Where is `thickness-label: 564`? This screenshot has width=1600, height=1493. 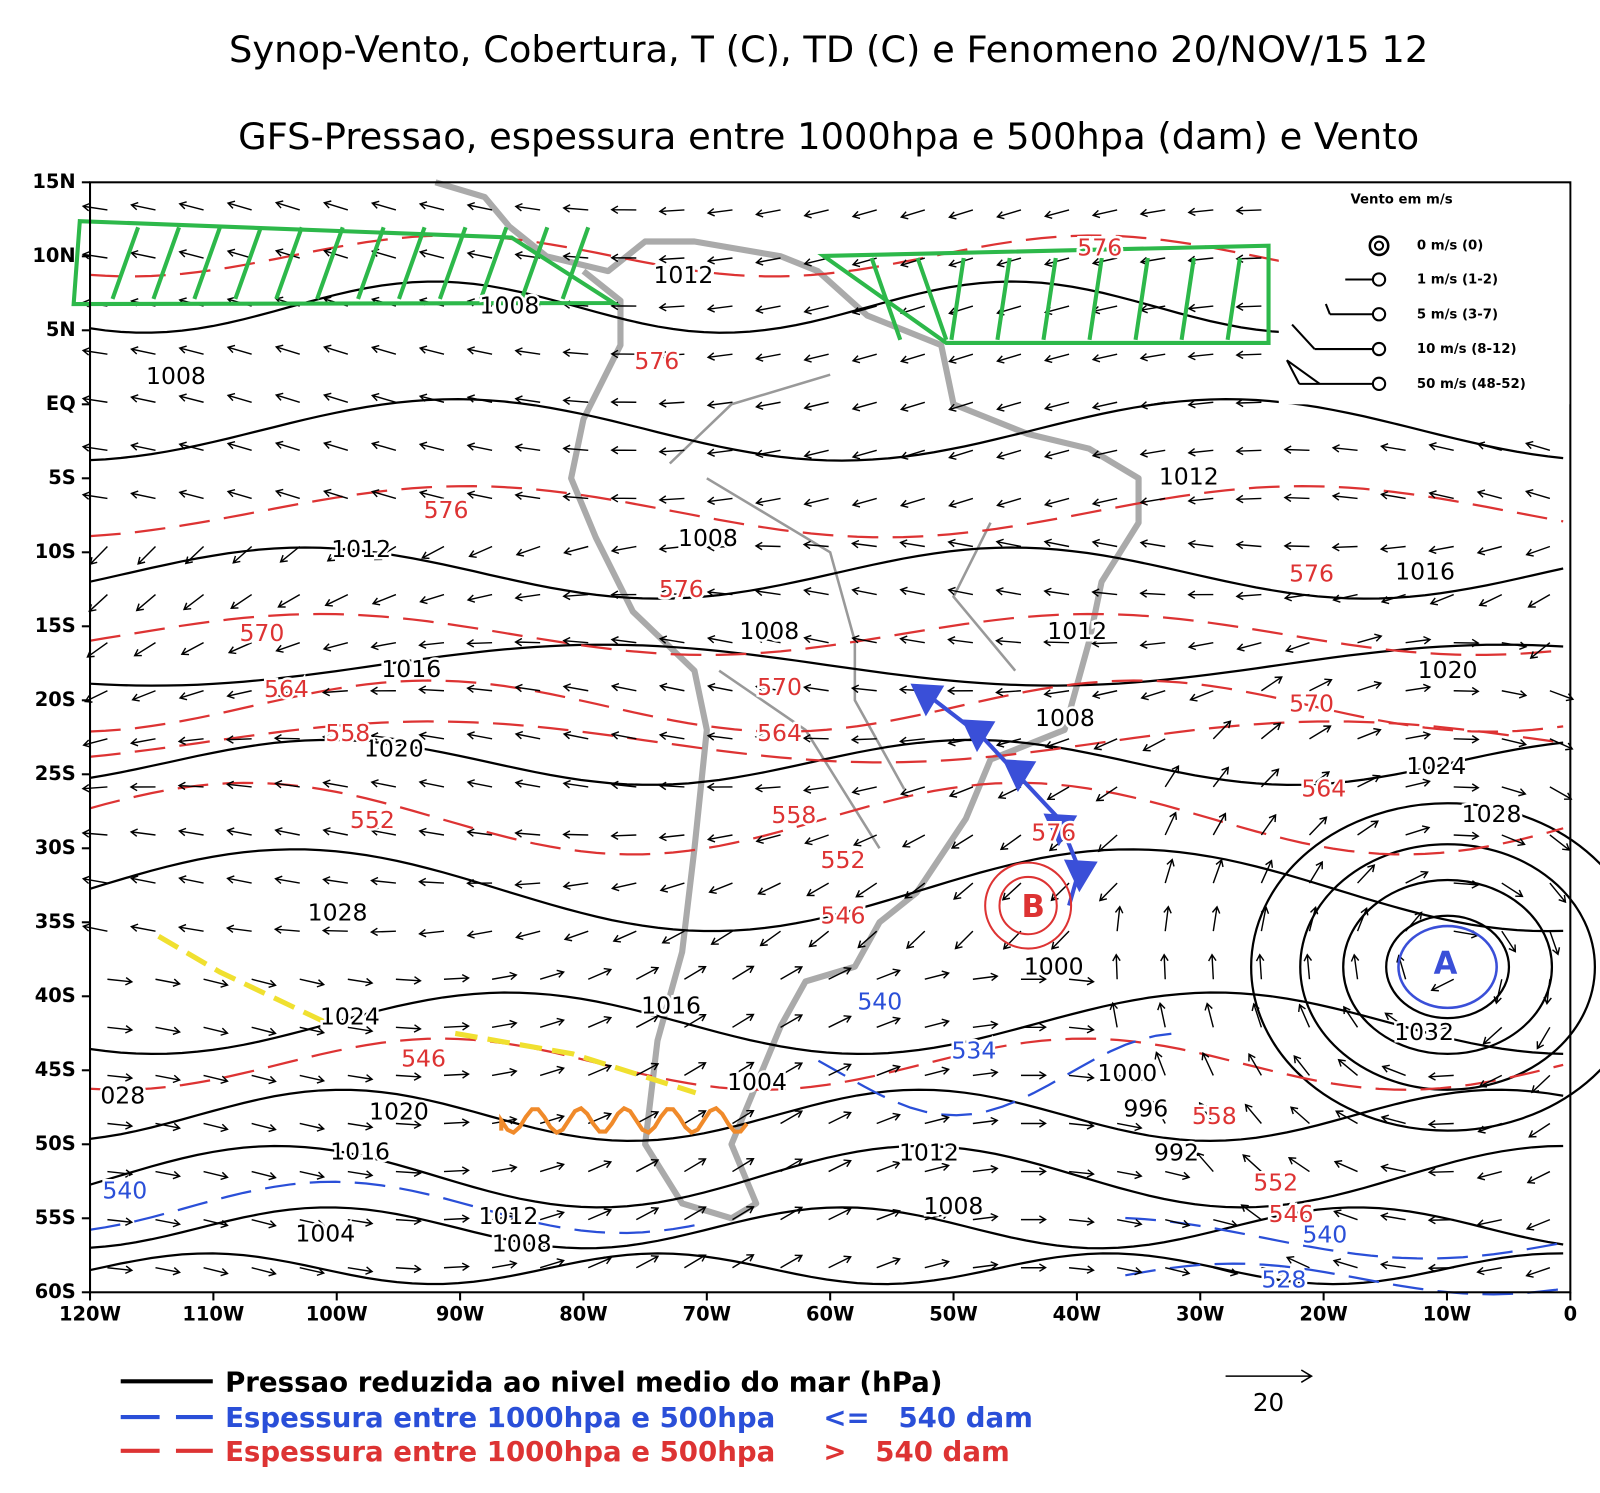 thickness-label: 564 is located at coordinates (286, 689).